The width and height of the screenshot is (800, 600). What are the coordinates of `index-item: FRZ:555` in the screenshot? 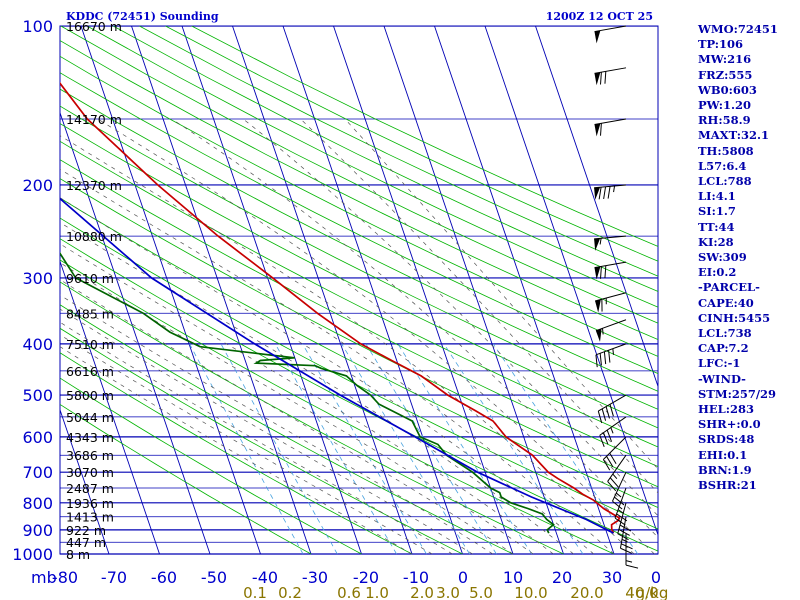 It's located at (725, 74).